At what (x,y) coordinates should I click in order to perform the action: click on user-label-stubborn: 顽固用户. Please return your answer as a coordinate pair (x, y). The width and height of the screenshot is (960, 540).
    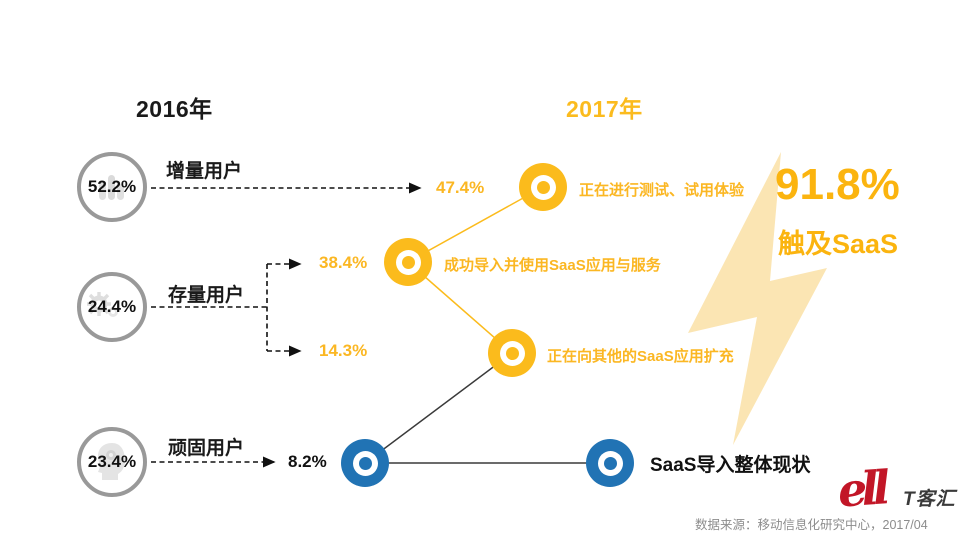
    Looking at the image, I should click on (206, 448).